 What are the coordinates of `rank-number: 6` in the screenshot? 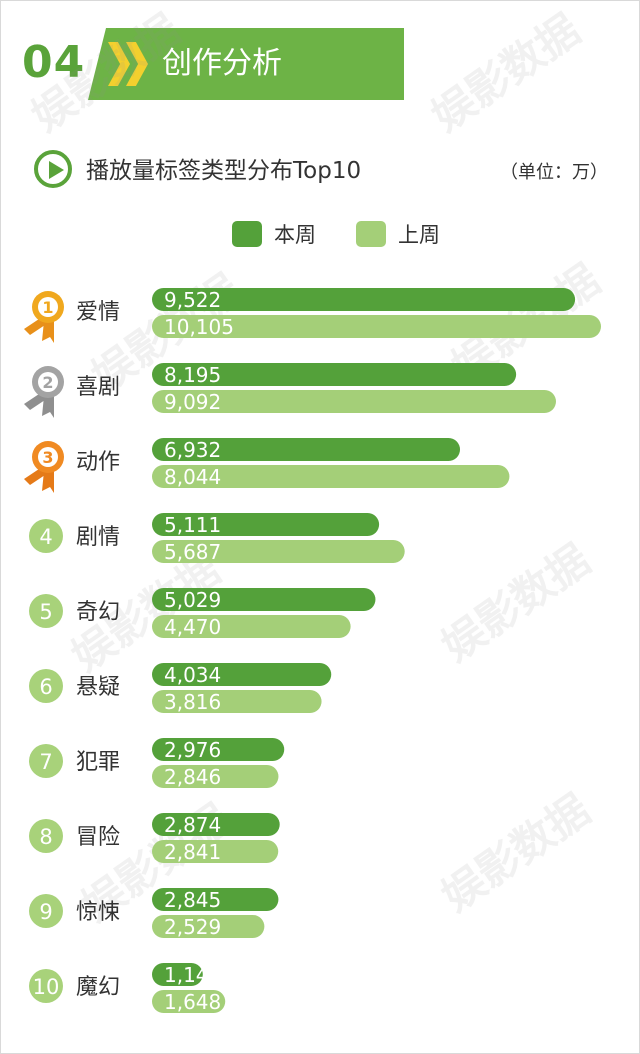 It's located at (45, 687).